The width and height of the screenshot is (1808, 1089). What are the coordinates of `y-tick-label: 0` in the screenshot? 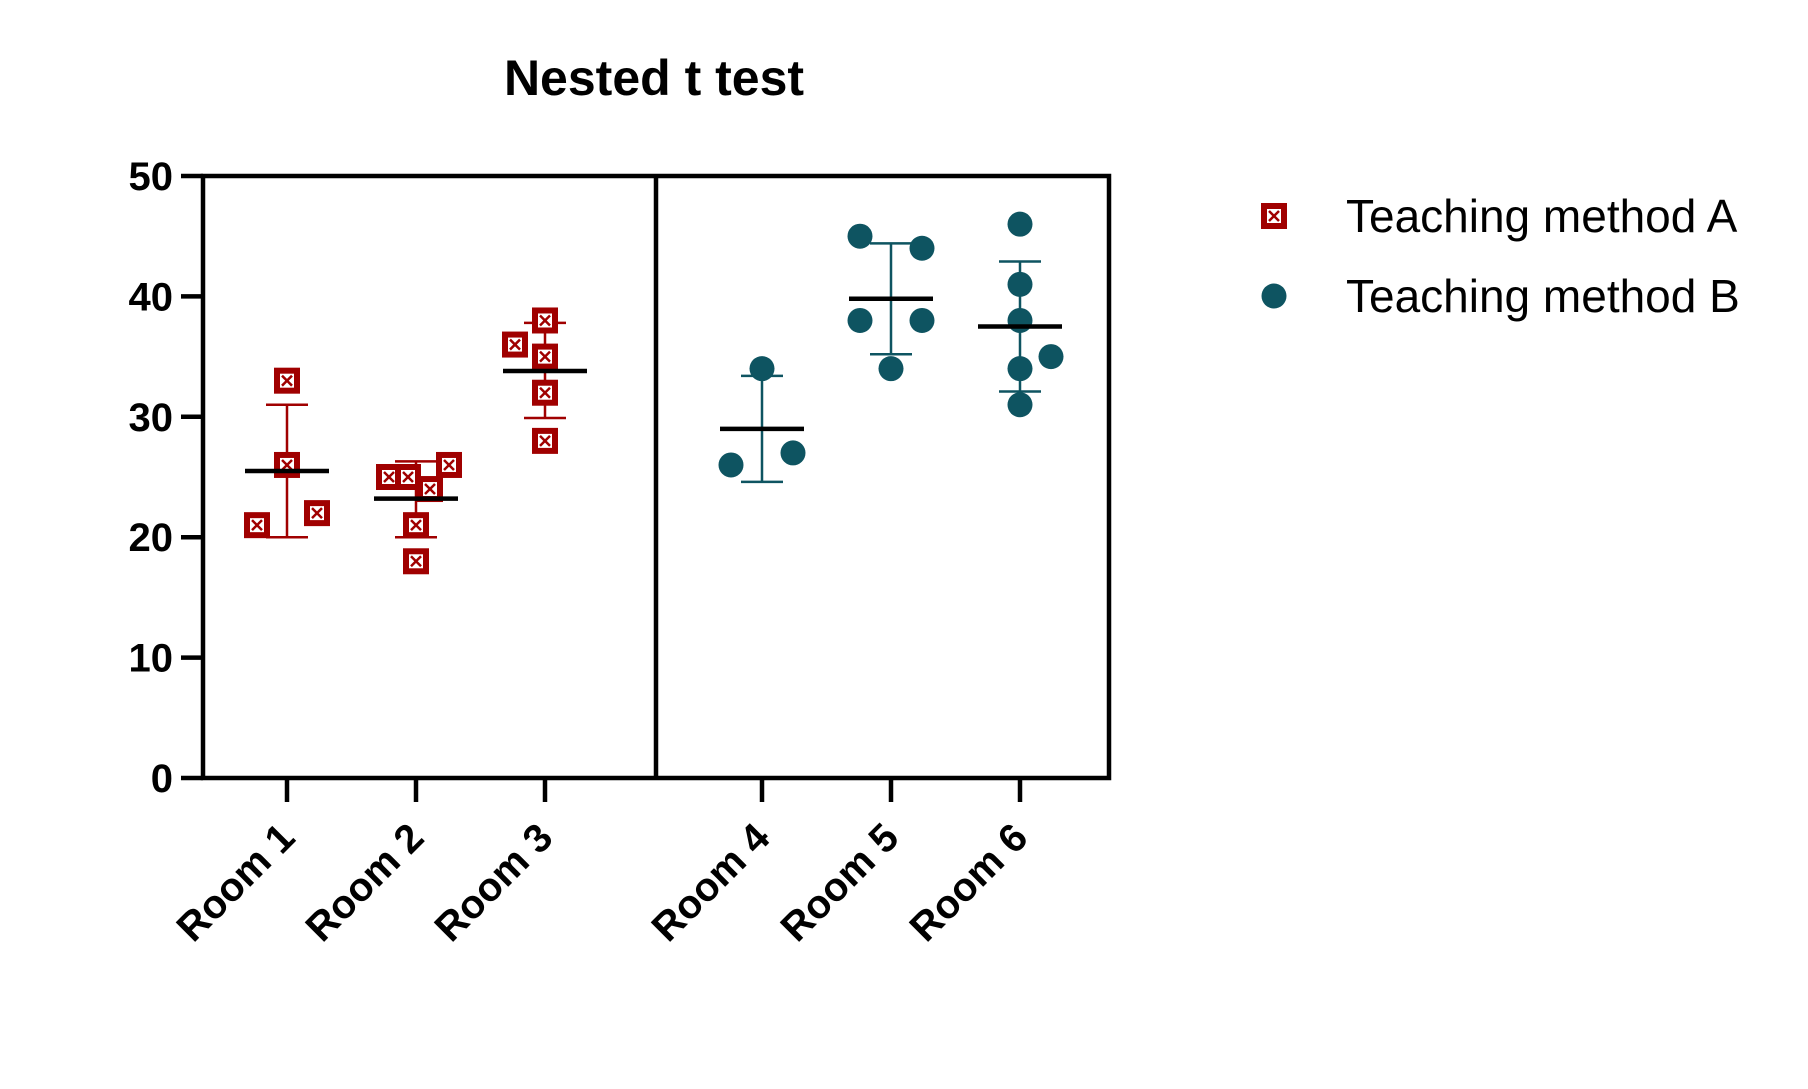 It's located at (162, 779).